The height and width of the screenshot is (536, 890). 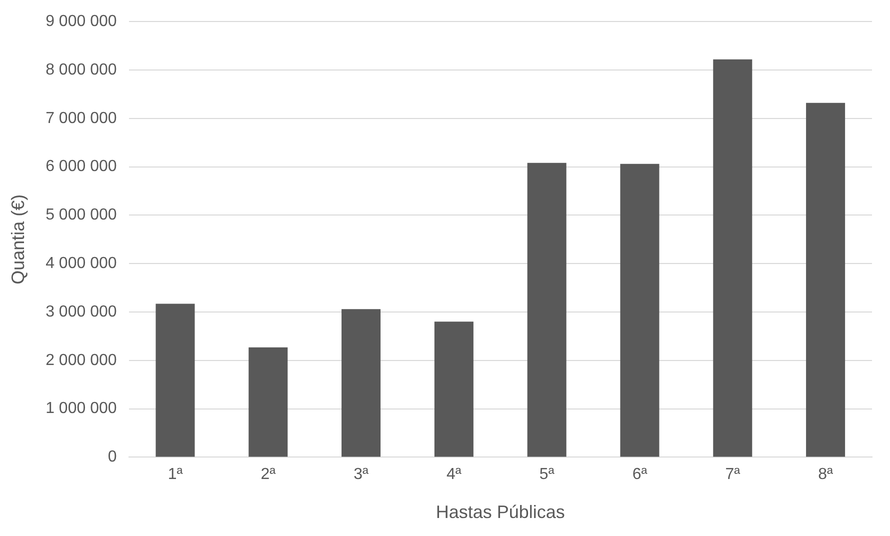 What do you see at coordinates (112, 457) in the screenshot?
I see `y-tick-label: 0` at bounding box center [112, 457].